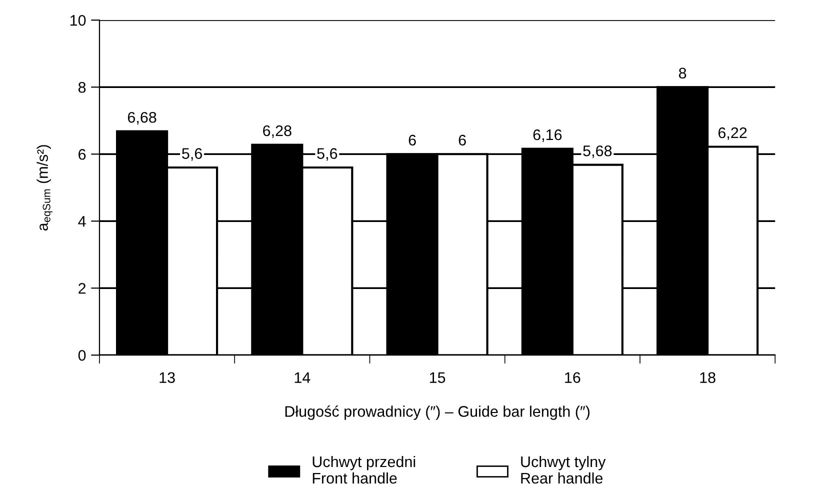  Describe the element at coordinates (82, 288) in the screenshot. I see `y-tick-label: 2` at that location.